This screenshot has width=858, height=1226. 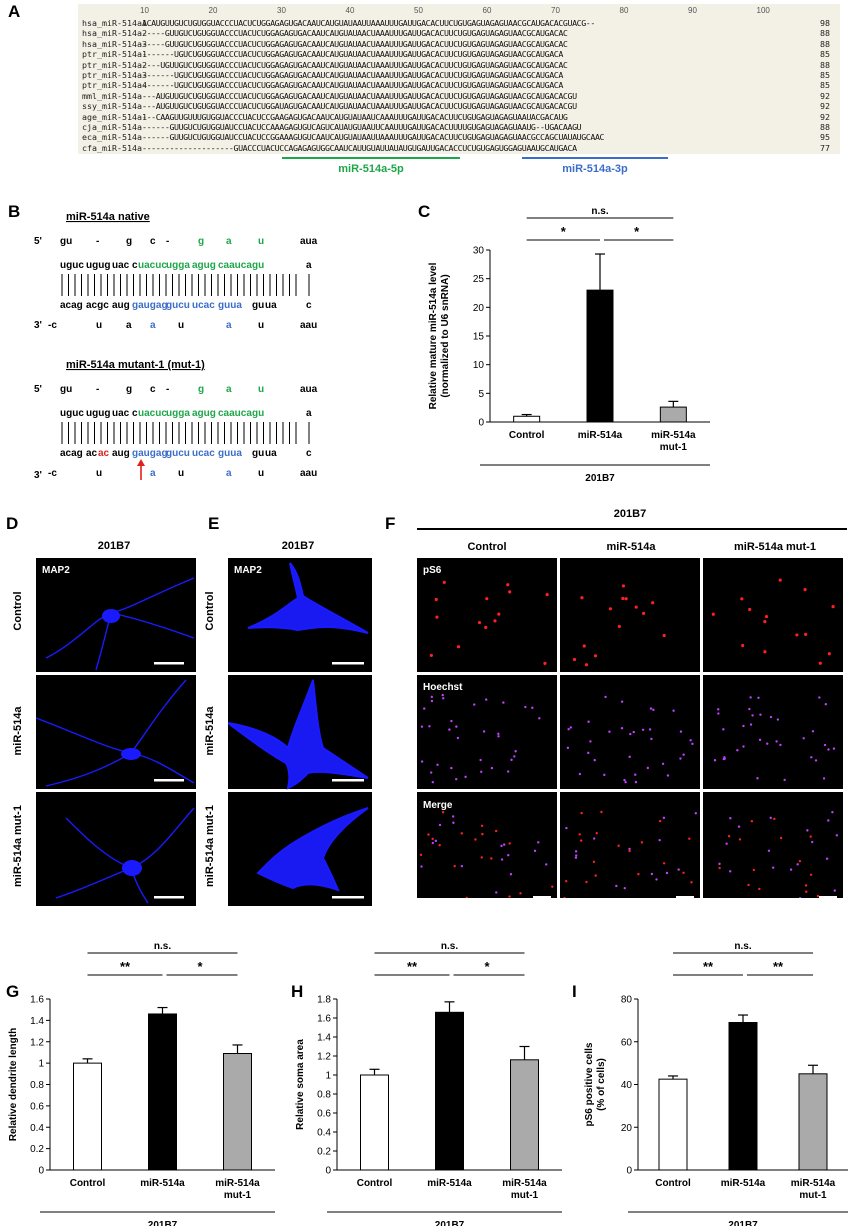 I want to click on x-tick-label: miR-514a, so click(x=743, y=1183).